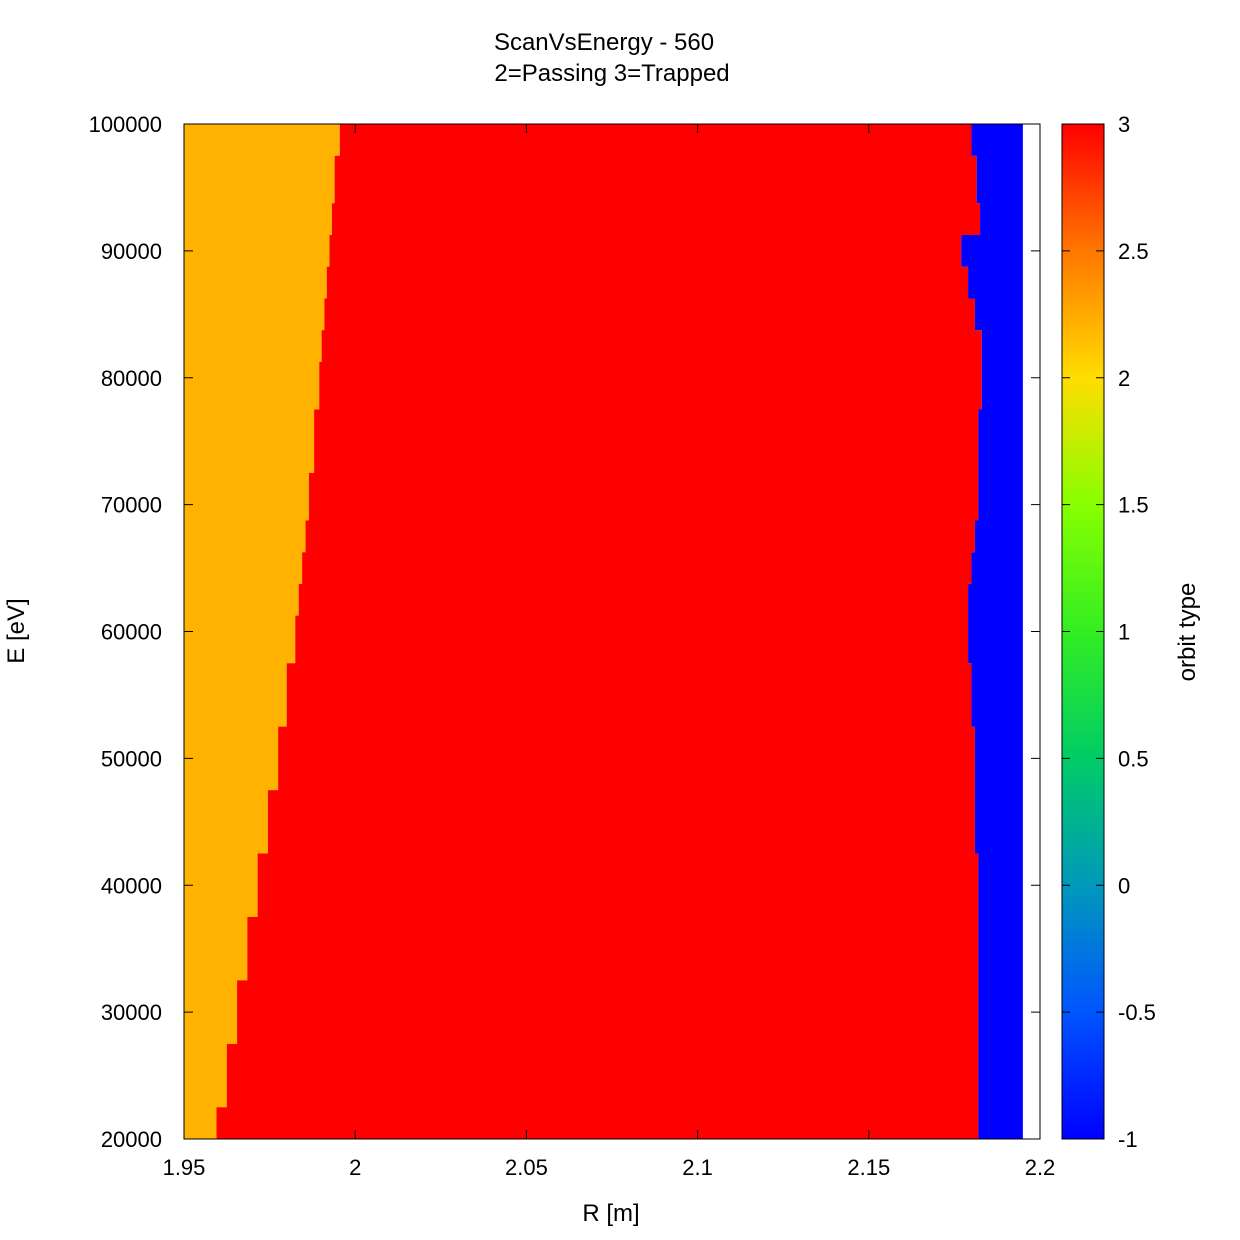 Image resolution: width=1240 pixels, height=1240 pixels. Describe the element at coordinates (16, 630) in the screenshot. I see `y-axis-label: E [eV]` at that location.